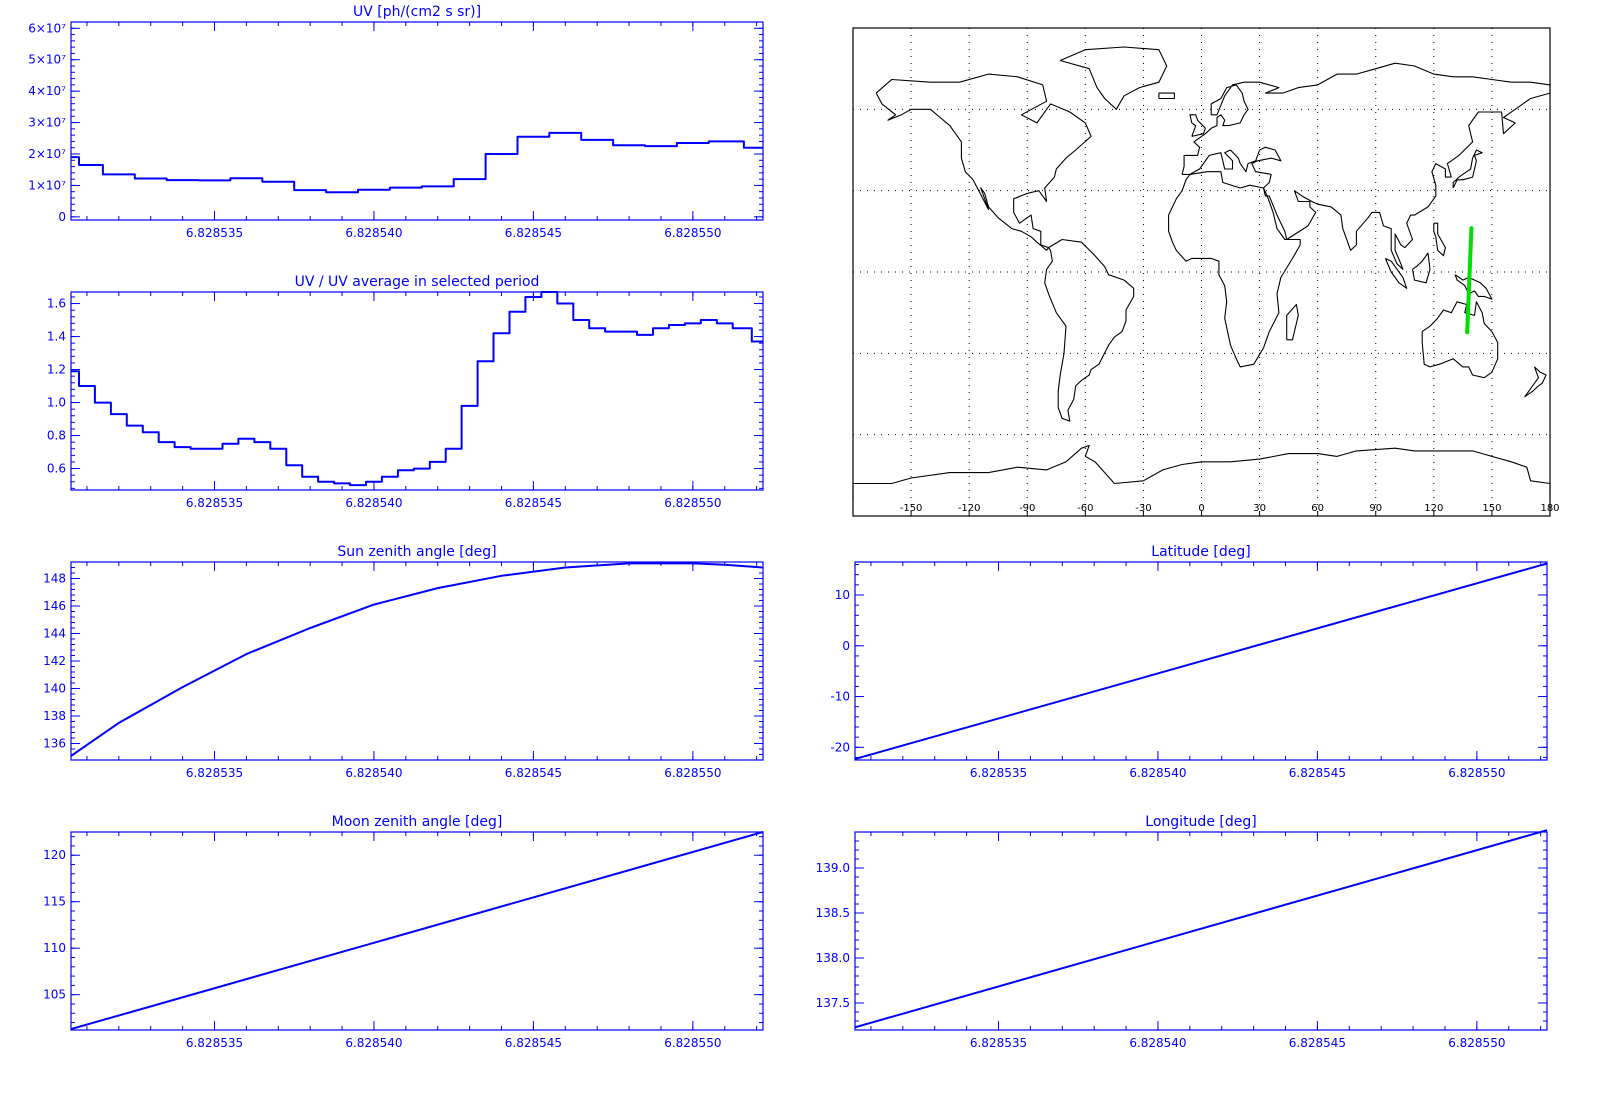 This screenshot has height=1100, width=1600. What do you see at coordinates (47, 60) in the screenshot?
I see `y-tick-label: 5×10⁷` at bounding box center [47, 60].